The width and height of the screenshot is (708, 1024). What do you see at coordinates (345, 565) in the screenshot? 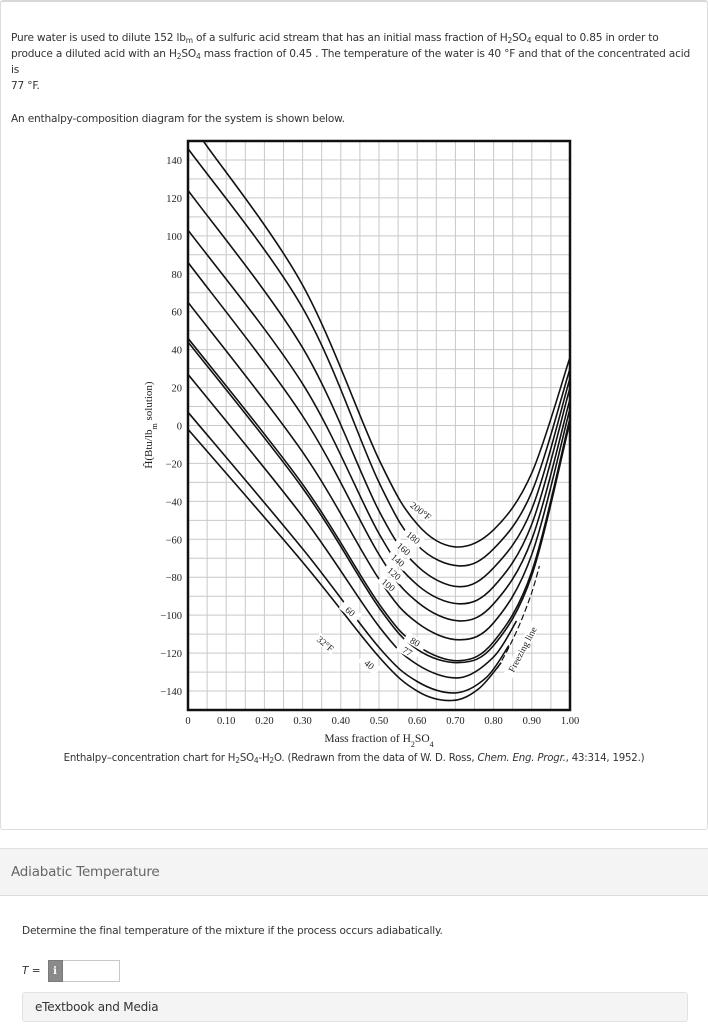
I see `isotherm-32F` at bounding box center [345, 565].